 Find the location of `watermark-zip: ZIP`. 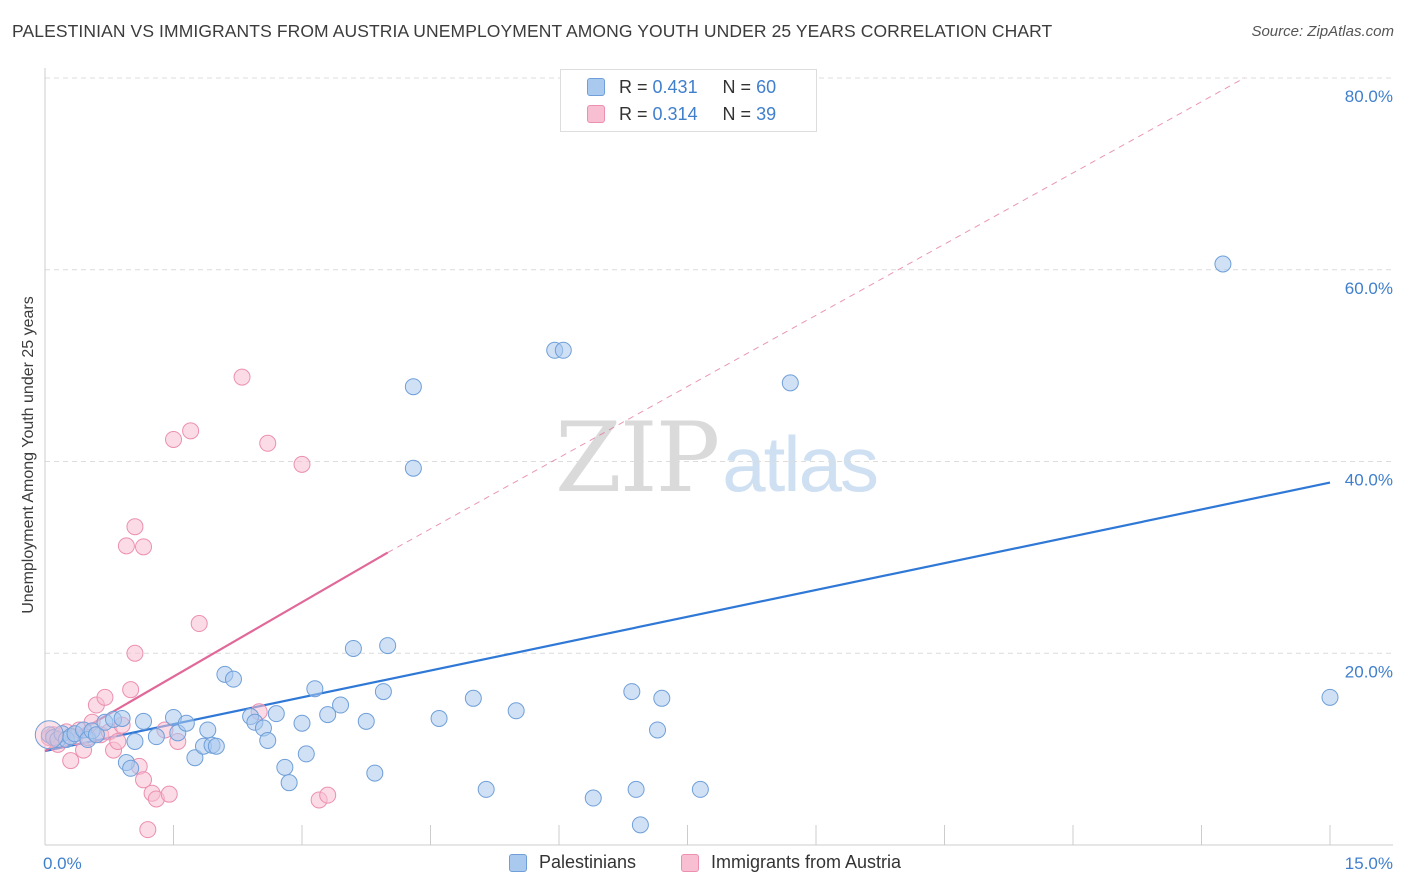

watermark-zip: ZIP is located at coordinates (637, 458).